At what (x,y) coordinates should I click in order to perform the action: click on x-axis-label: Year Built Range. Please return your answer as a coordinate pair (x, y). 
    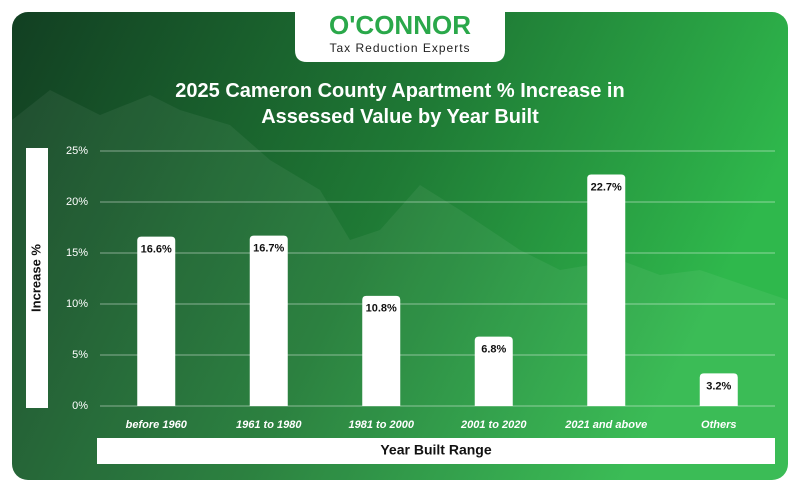
    Looking at the image, I should click on (435, 450).